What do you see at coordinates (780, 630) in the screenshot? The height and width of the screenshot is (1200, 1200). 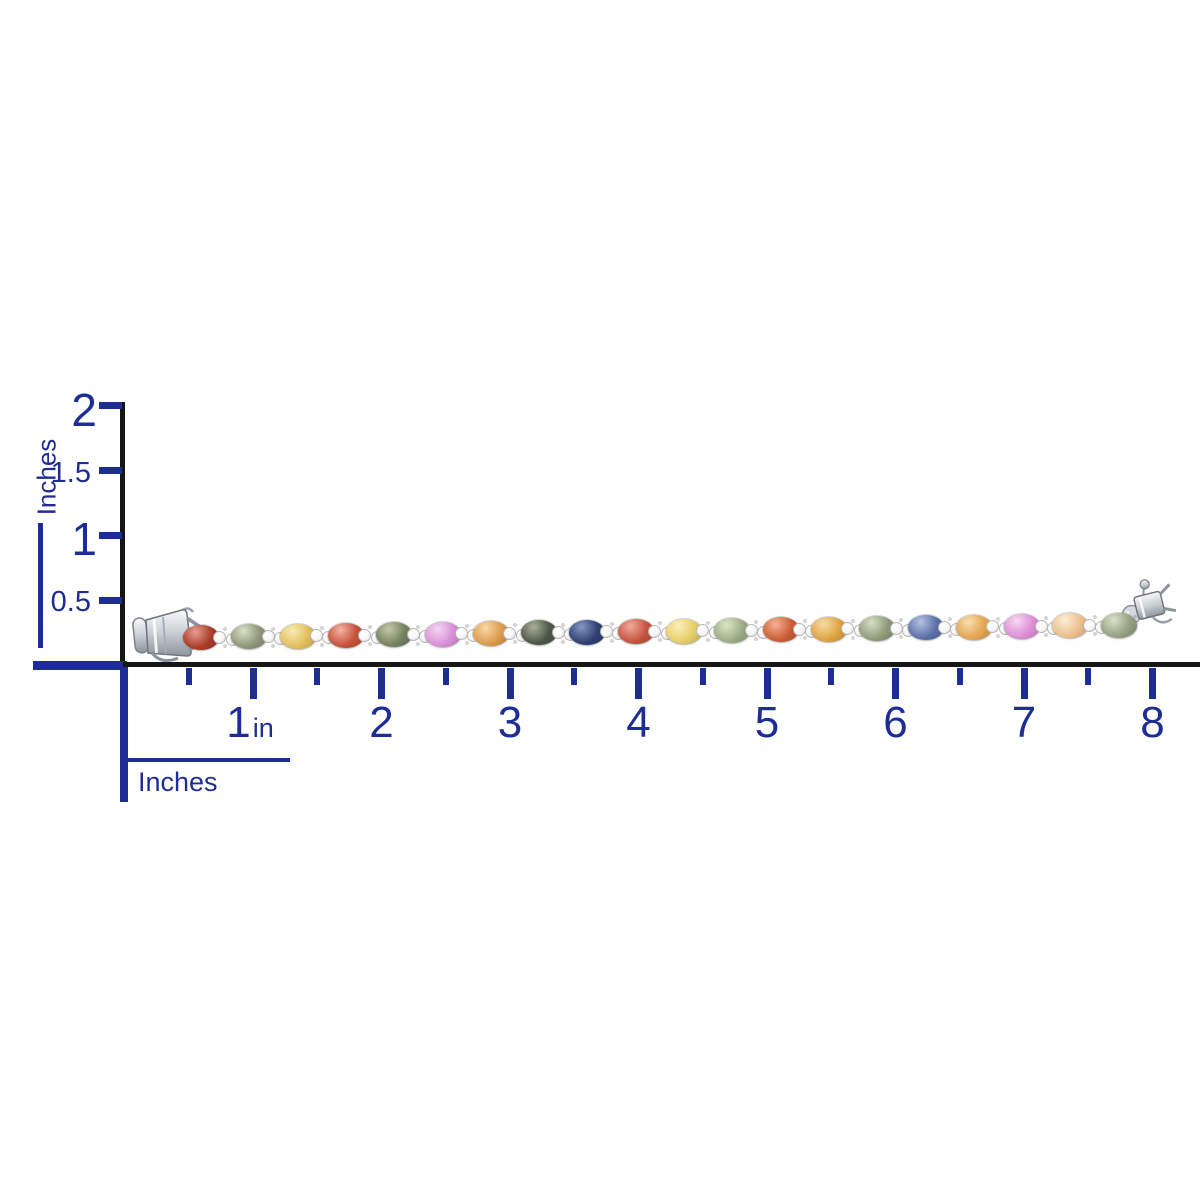 I see `gemstone-burnt-orange` at bounding box center [780, 630].